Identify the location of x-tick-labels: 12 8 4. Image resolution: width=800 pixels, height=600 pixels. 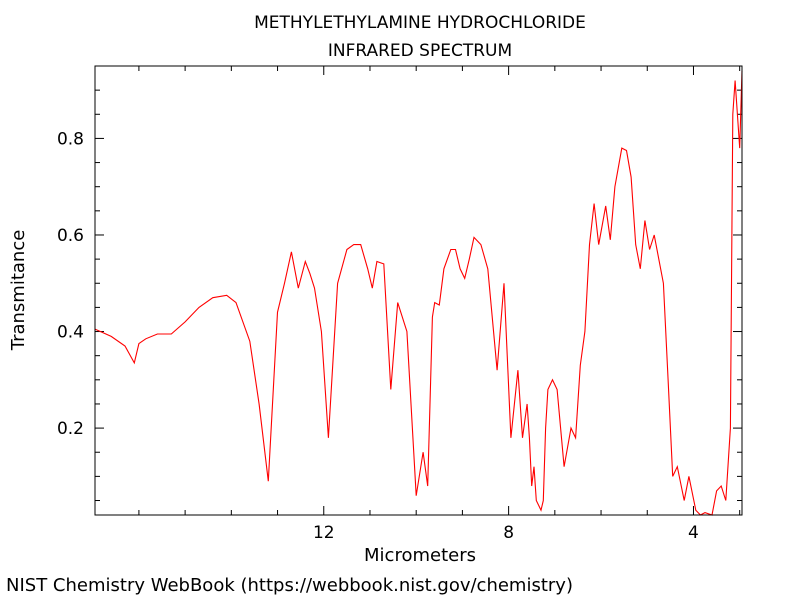
(506, 533).